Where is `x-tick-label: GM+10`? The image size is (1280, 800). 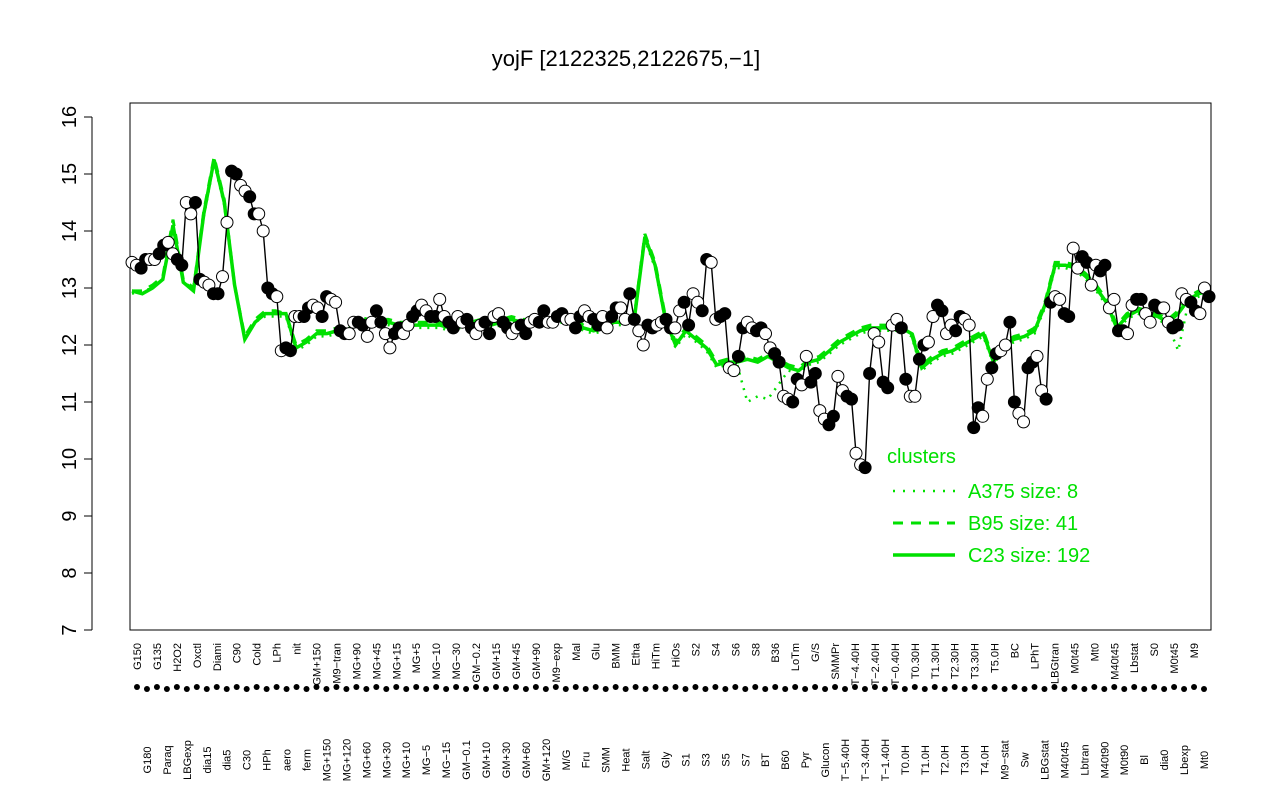 x-tick-label: GM+10 is located at coordinates (487, 760).